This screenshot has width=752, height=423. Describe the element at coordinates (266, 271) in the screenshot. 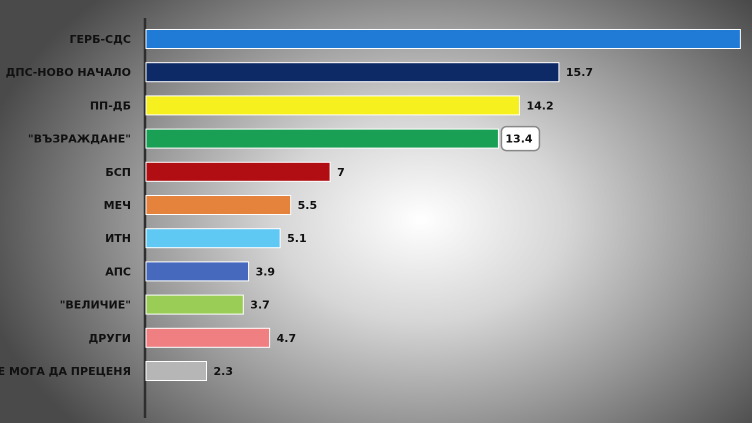

I see `value-label: 3.9` at that location.